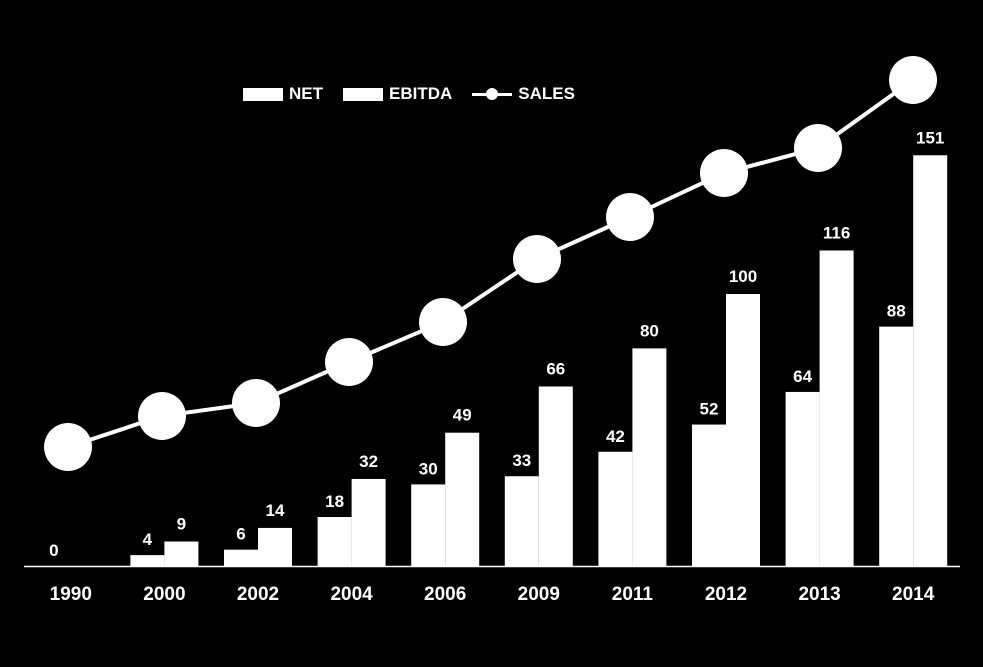 The image size is (983, 667). I want to click on bar-net-2013, so click(802, 478).